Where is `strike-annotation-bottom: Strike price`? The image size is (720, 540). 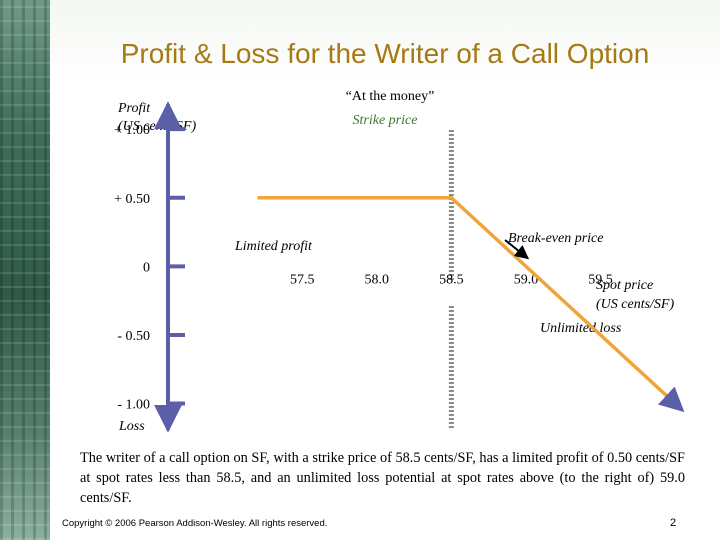 strike-annotation-bottom: Strike price is located at coordinates (385, 120).